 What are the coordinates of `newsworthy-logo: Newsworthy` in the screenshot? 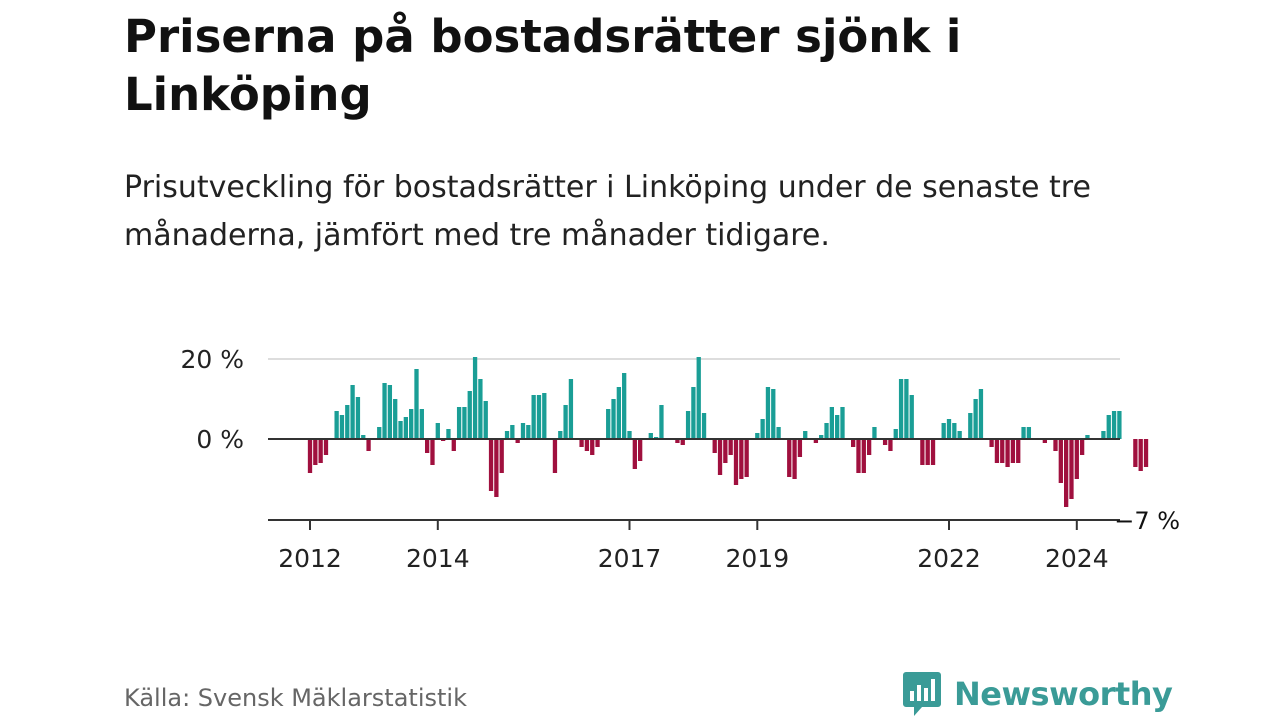 It's located at (1037, 694).